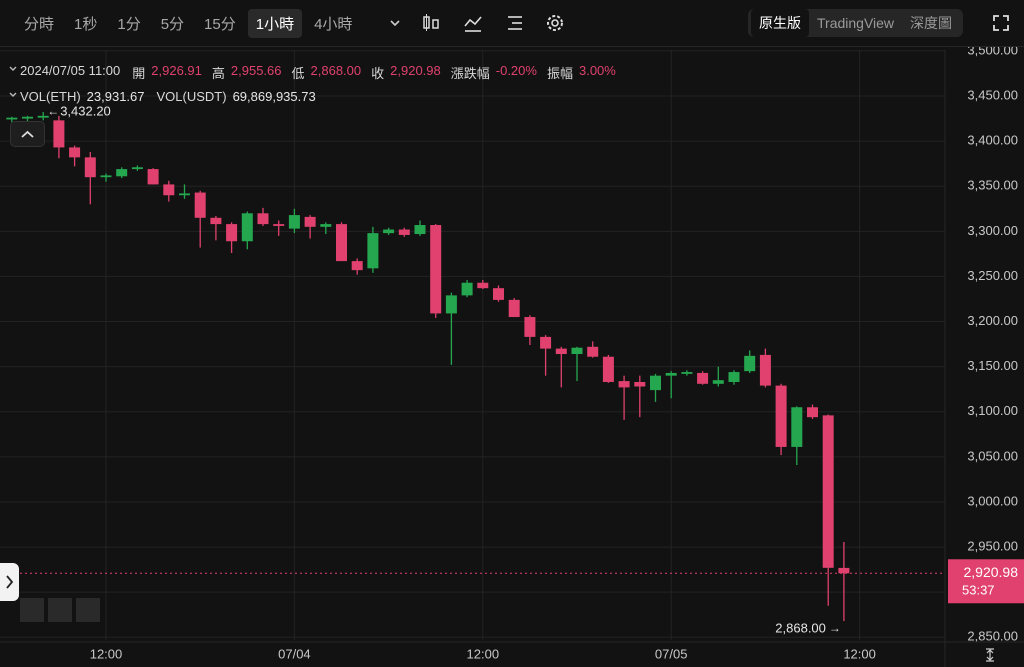 Image resolution: width=1024 pixels, height=667 pixels. I want to click on legend-label: 開, so click(139, 73).